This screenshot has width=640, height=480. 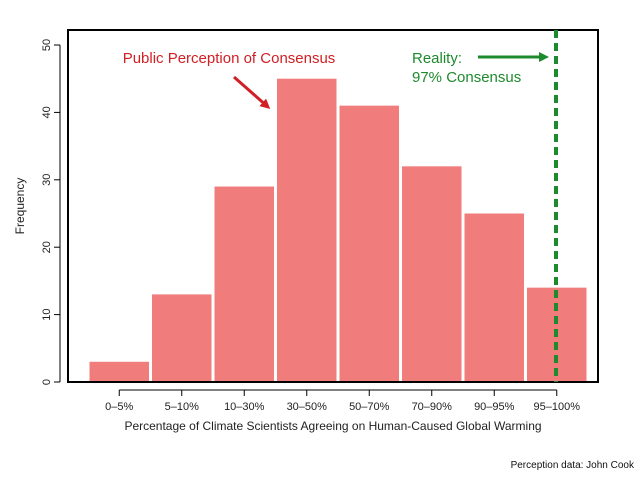 What do you see at coordinates (51, 212) in the screenshot?
I see `y-axis-ticks: 0 10 20 30 40 50` at bounding box center [51, 212].